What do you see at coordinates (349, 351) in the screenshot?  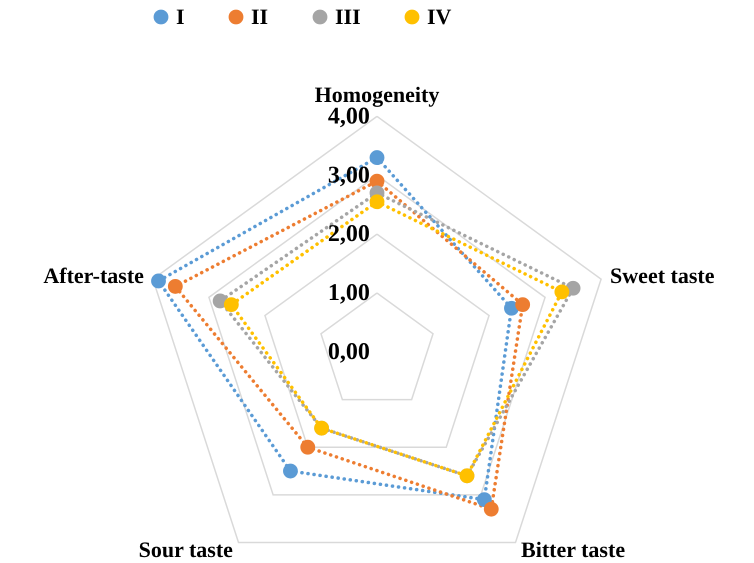 I see `y-tick-label: 0,00` at bounding box center [349, 351].